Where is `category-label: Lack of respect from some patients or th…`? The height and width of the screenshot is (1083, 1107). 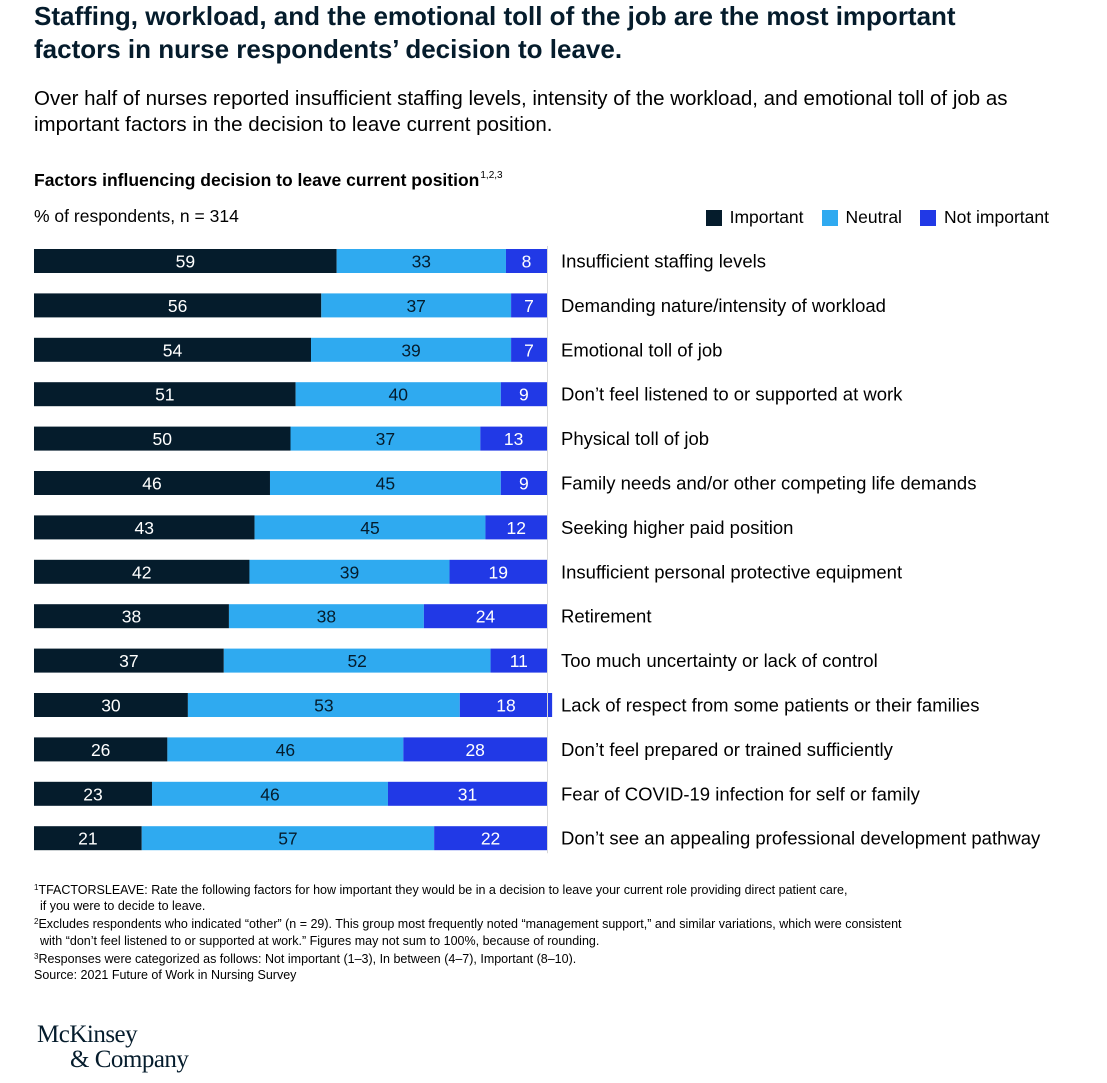 category-label: Lack of respect from some patients or th… is located at coordinates (770, 705).